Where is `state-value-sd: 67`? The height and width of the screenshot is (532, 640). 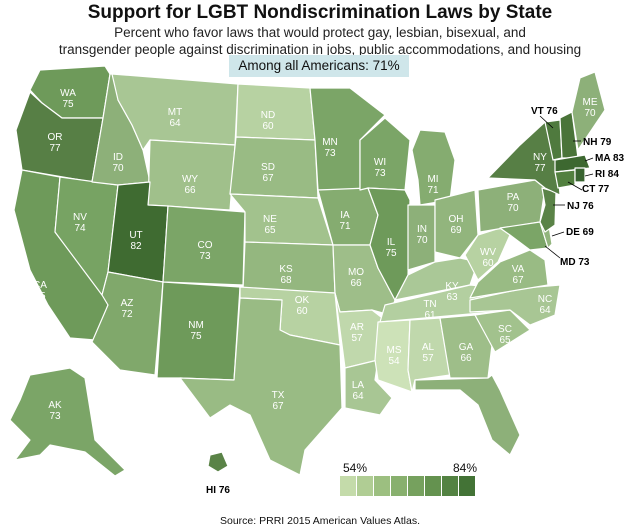 state-value-sd: 67 is located at coordinates (268, 178).